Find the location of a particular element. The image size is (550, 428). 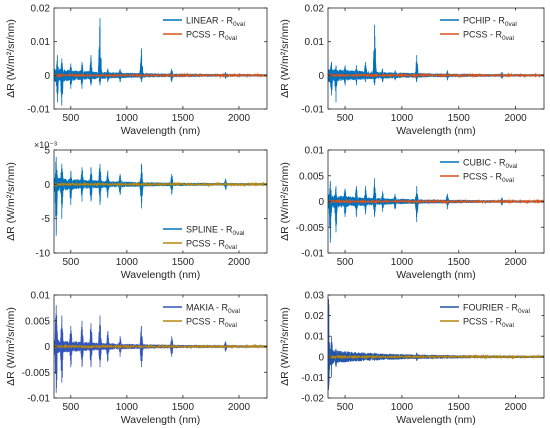

y-tick-label: -5 is located at coordinates (45, 219).